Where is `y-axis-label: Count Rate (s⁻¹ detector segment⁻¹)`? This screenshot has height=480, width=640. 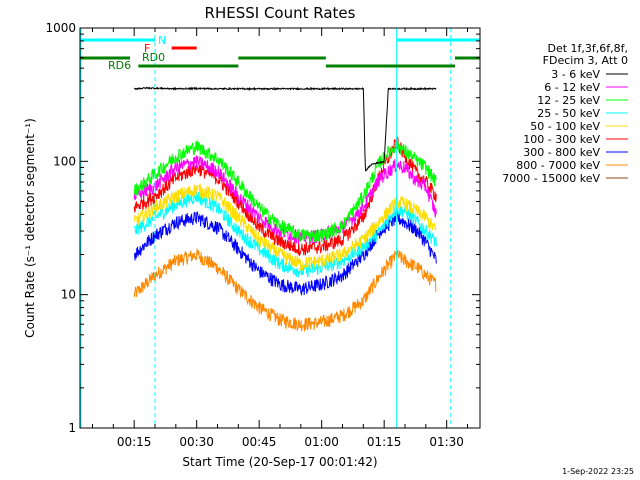 y-axis-label: Count Rate (s⁻¹ detector segment⁻¹) is located at coordinates (30, 228).